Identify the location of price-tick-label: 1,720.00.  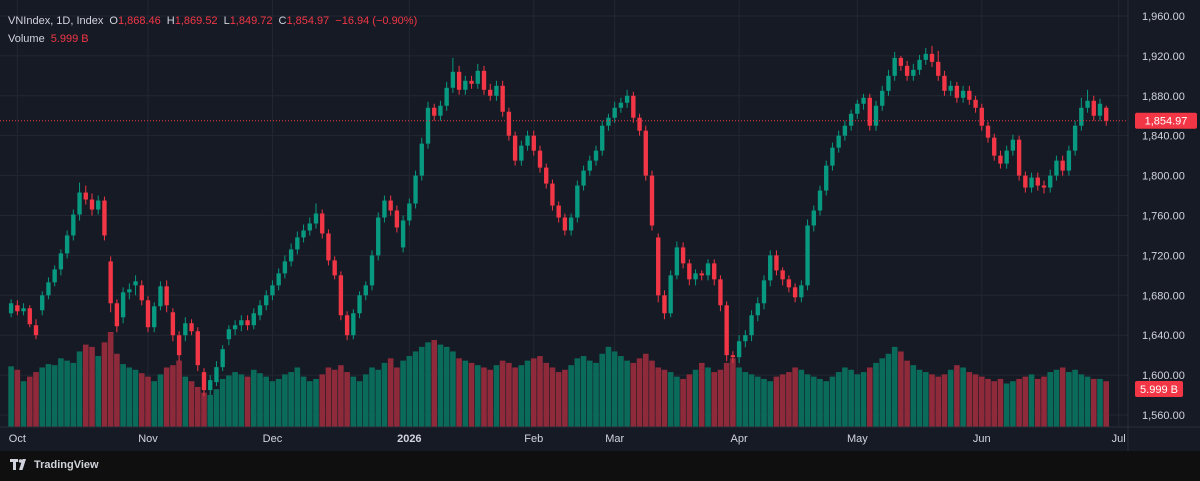
(1163, 256).